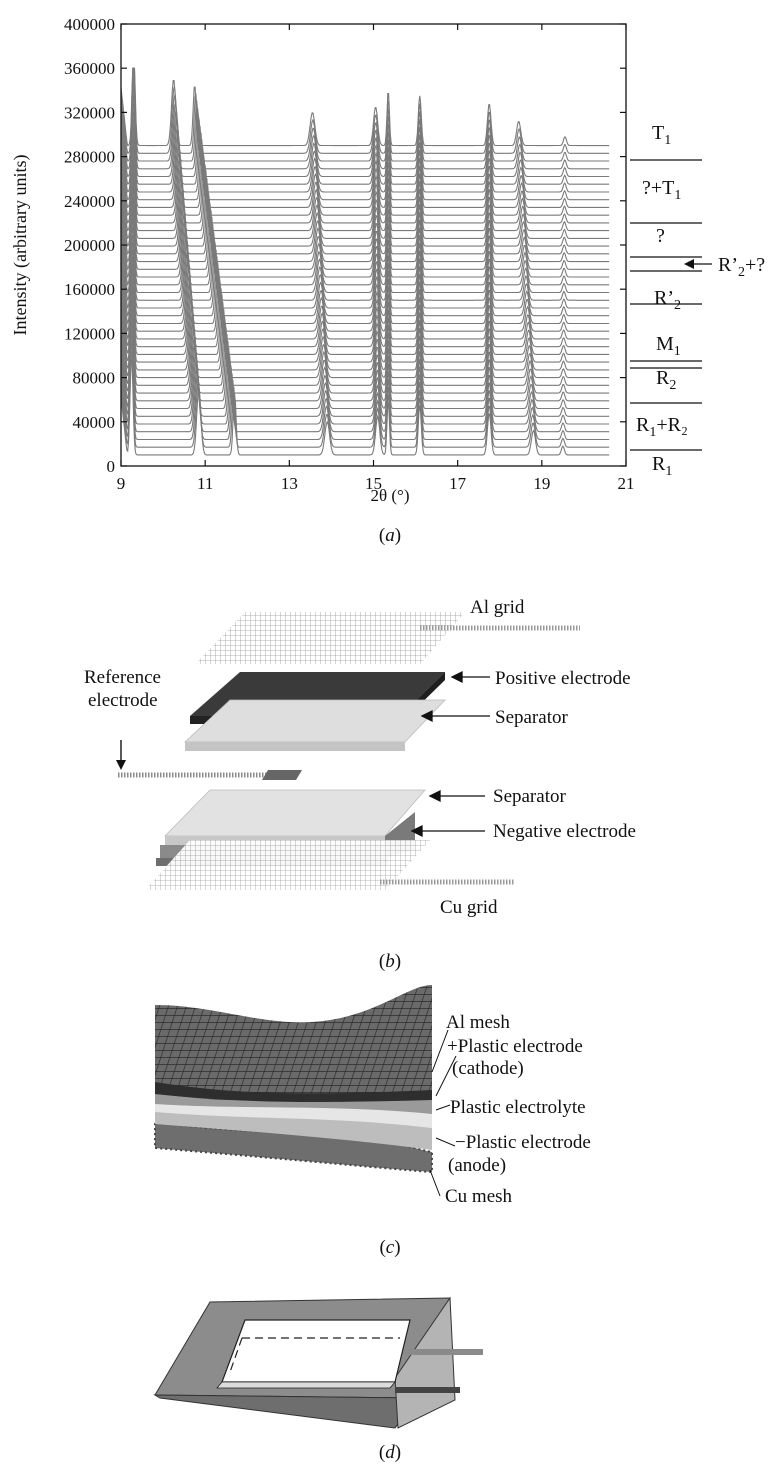 This screenshot has height=1467, width=780. What do you see at coordinates (122, 677) in the screenshot?
I see `label-reference-1: Reference` at bounding box center [122, 677].